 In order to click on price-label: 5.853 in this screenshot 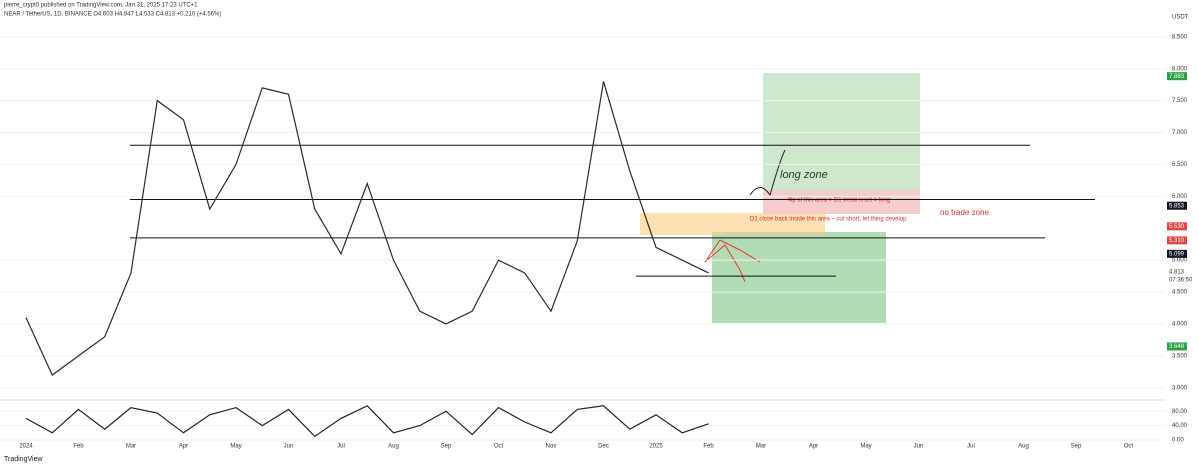, I will do `click(1177, 206)`.